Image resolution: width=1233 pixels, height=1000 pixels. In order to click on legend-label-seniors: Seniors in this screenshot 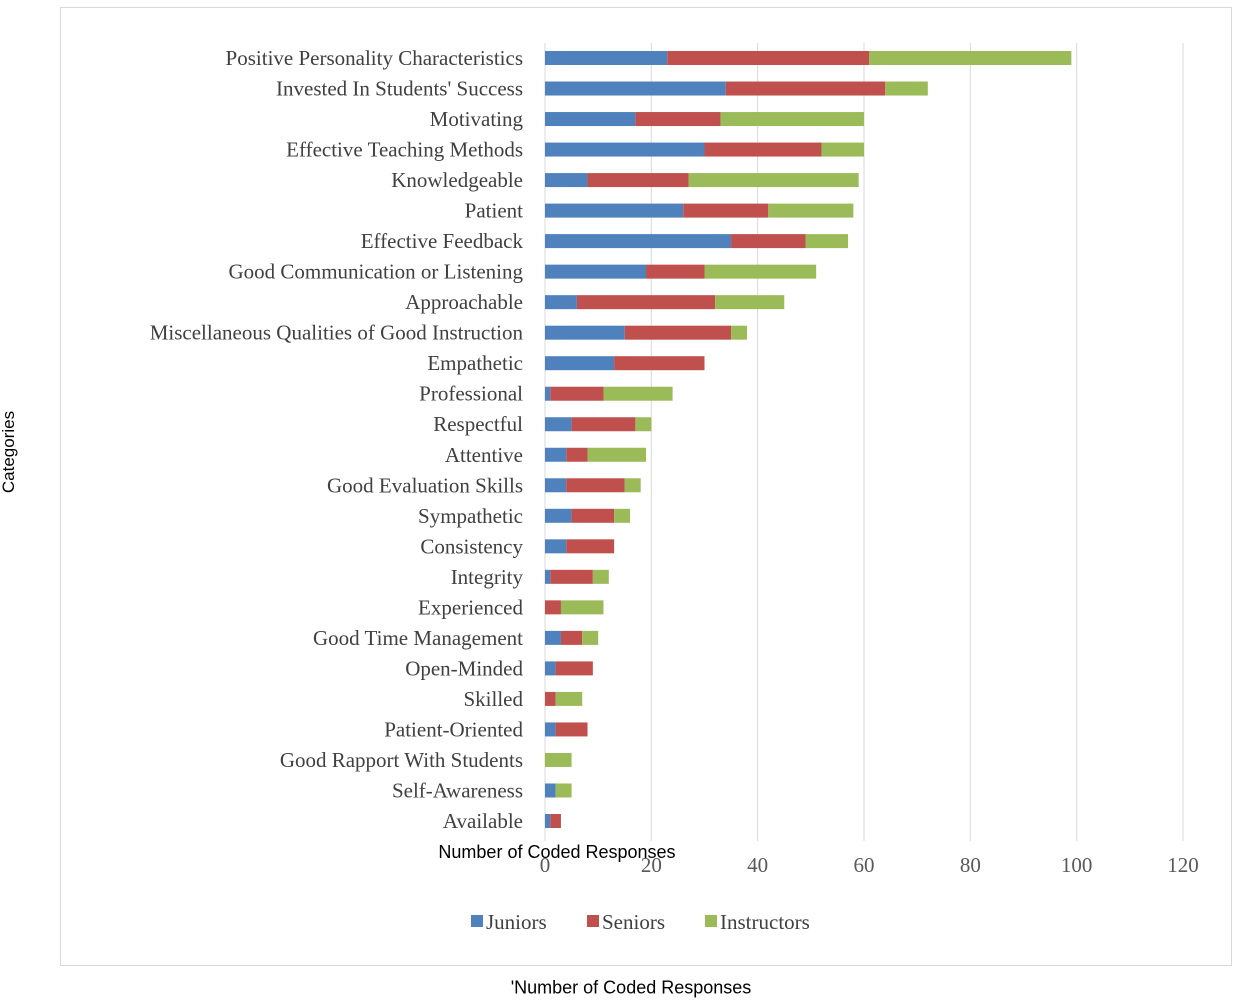, I will do `click(633, 922)`.